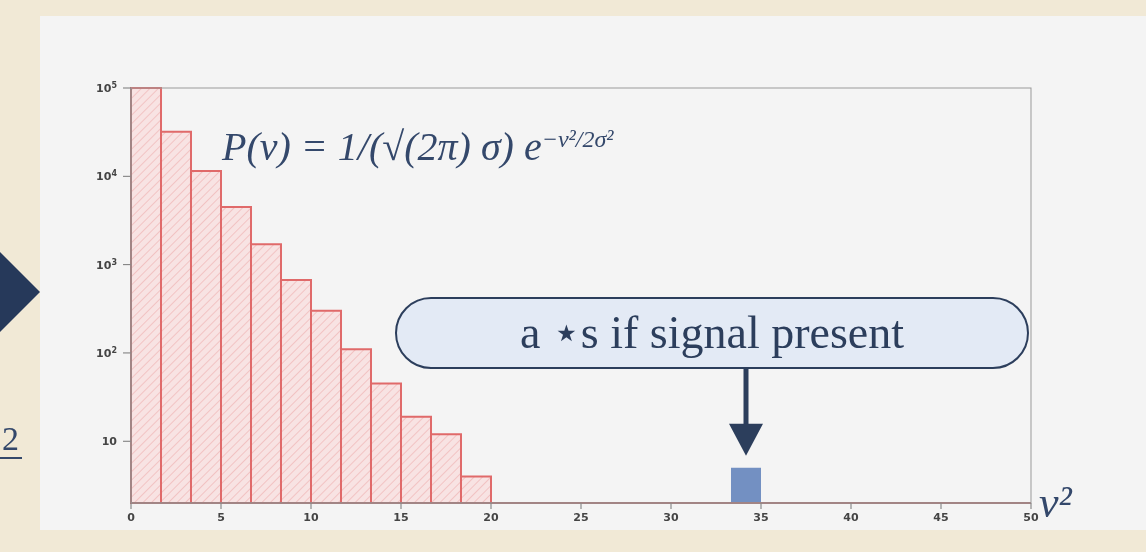  Describe the element at coordinates (131, 517) in the screenshot. I see `x-tick-label: 0` at that location.